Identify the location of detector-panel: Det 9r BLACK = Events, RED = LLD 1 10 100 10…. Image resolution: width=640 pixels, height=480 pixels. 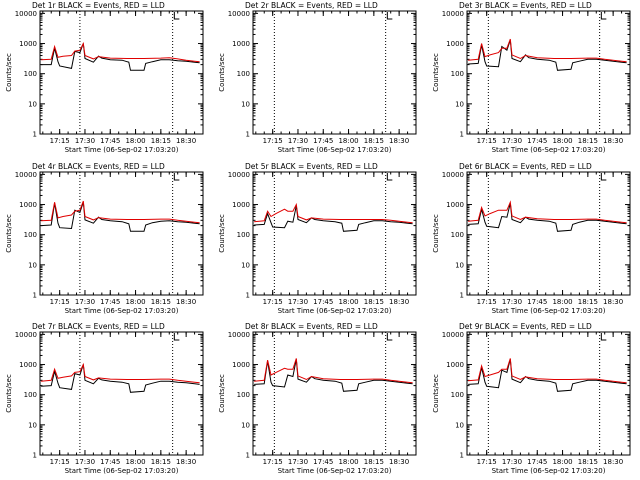
(531, 398).